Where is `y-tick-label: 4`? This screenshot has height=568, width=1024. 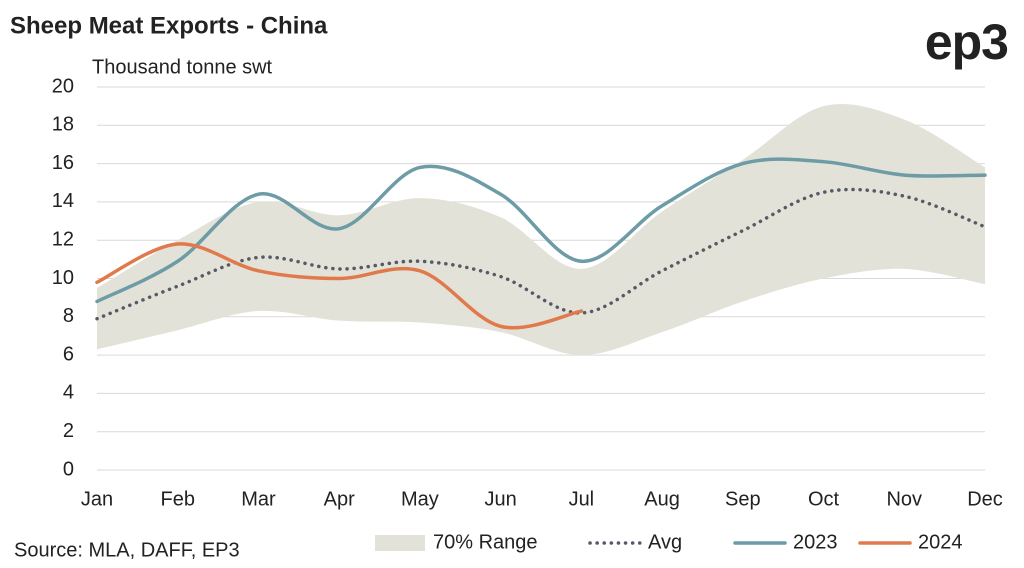
y-tick-label: 4 is located at coordinates (68, 393).